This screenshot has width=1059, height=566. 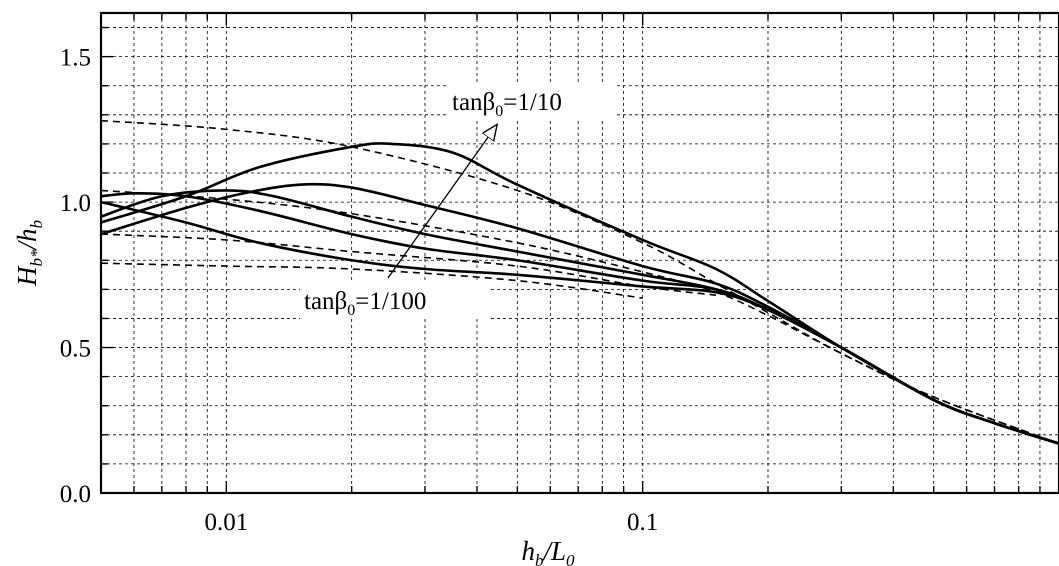 What do you see at coordinates (75, 203) in the screenshot?
I see `y-tick-label: 1.0` at bounding box center [75, 203].